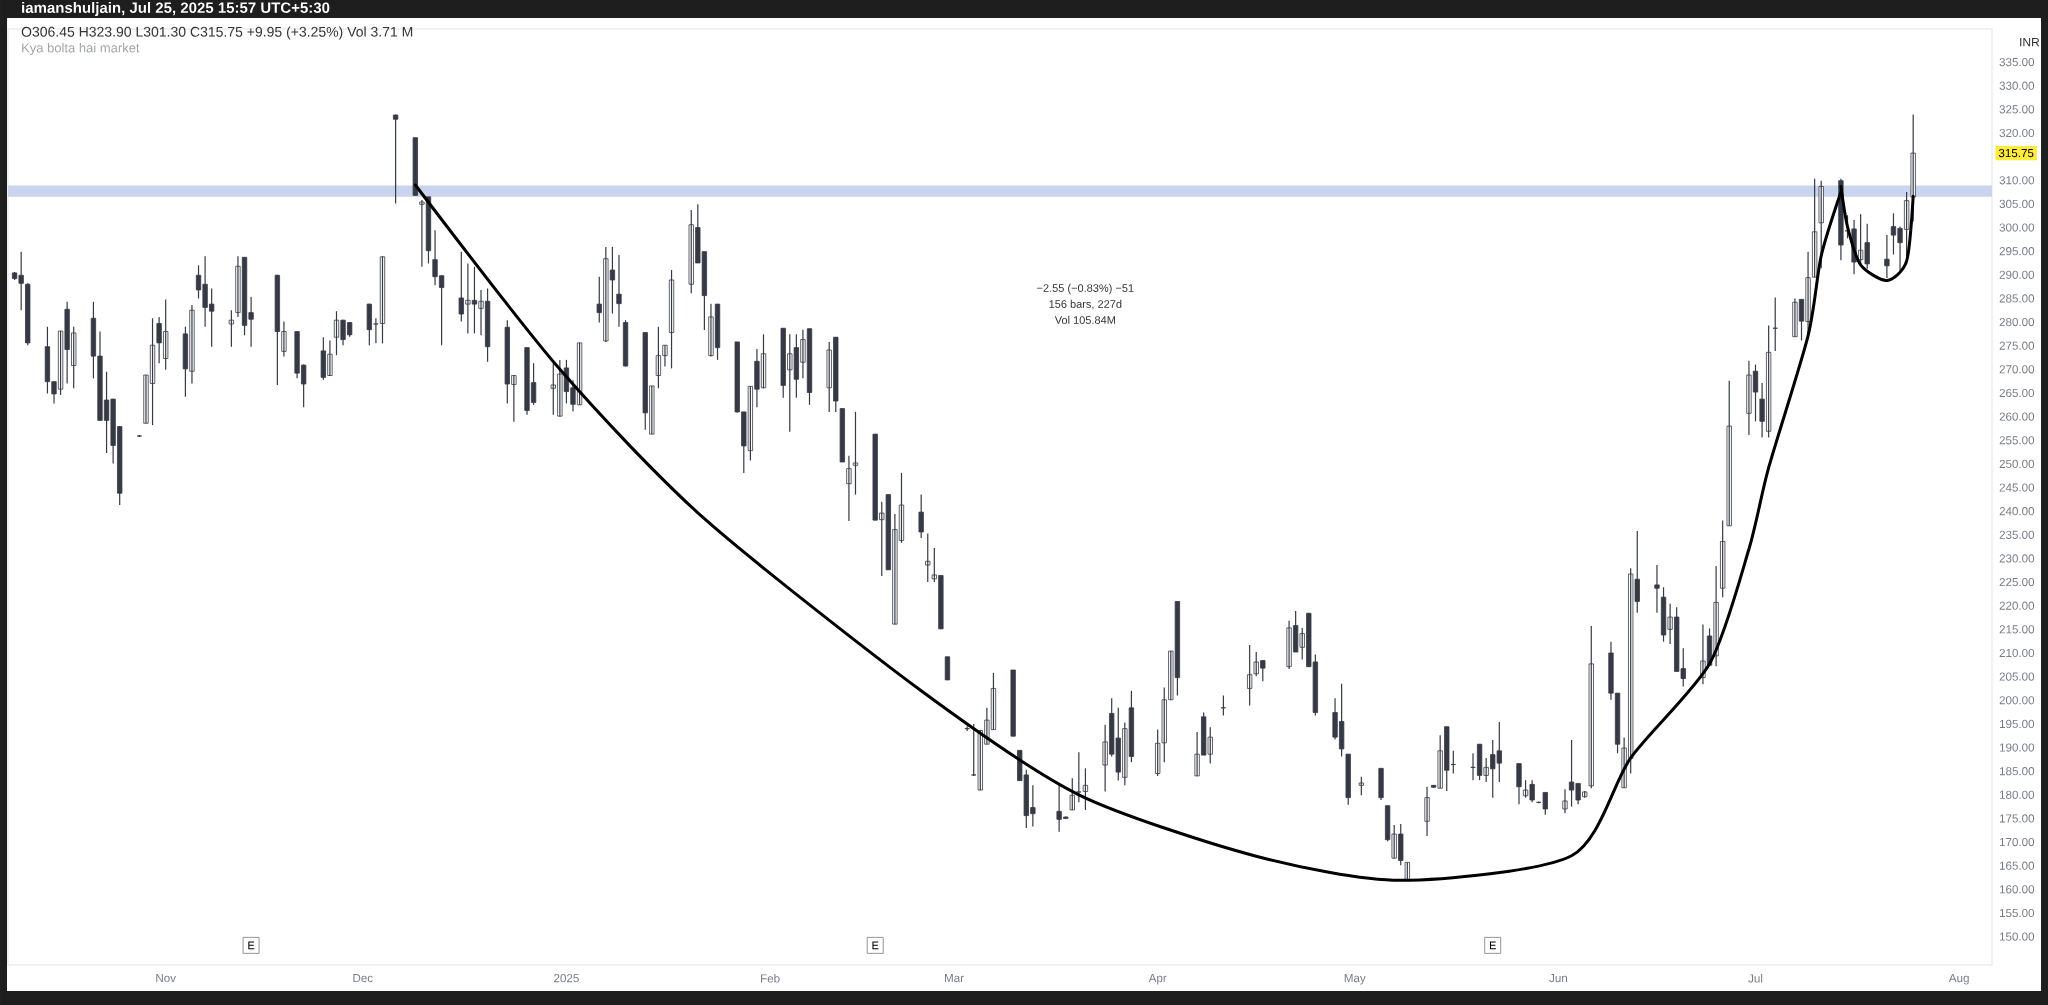 This screenshot has width=2048, height=1005. Describe the element at coordinates (566, 978) in the screenshot. I see `x-tick-label: 2025` at that location.